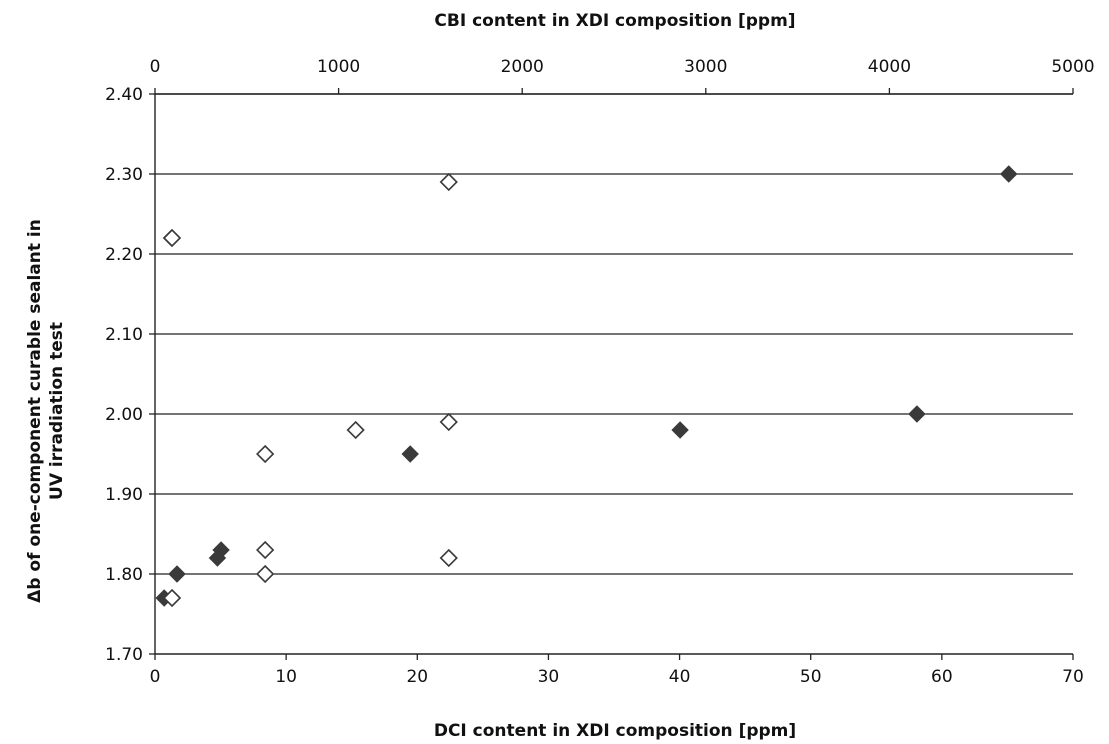 This screenshot has width=1109, height=744. I want to click on top-x-tick-label: 2000, so click(522, 67).